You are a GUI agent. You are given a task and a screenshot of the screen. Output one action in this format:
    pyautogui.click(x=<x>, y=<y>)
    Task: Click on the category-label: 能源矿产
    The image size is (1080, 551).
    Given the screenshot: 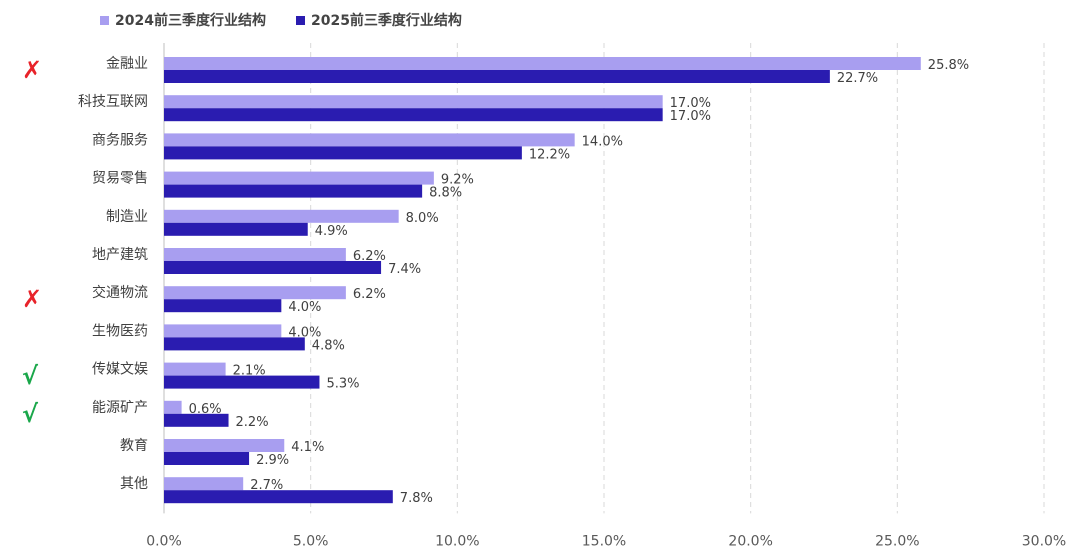 What is the action you would take?
    pyautogui.click(x=120, y=408)
    